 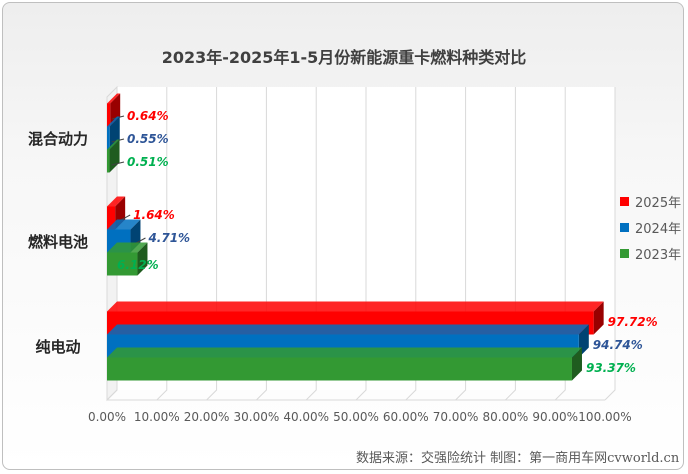 What do you see at coordinates (555, 417) in the screenshot?
I see `x-tick-label: 90.00%` at bounding box center [555, 417].